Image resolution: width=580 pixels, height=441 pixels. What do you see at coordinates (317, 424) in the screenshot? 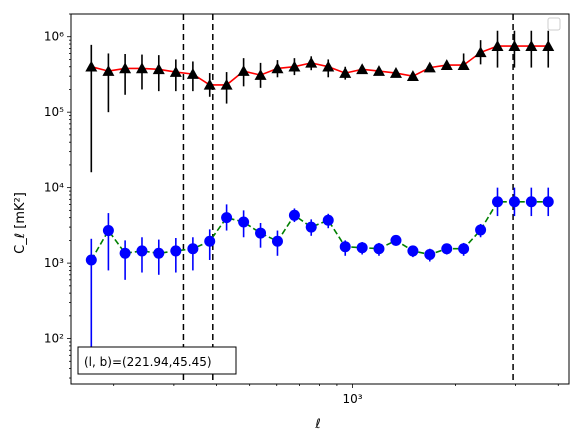
I see `x-axis-label: ℓ` at bounding box center [317, 424].